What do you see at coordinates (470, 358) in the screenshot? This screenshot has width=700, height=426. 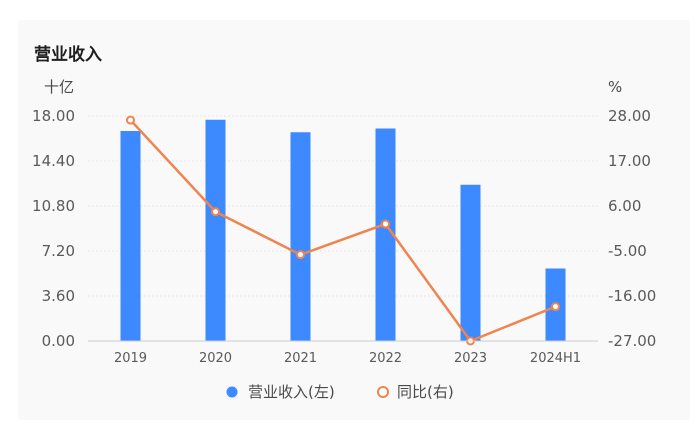 I see `x-tick-label: 2023` at bounding box center [470, 358].